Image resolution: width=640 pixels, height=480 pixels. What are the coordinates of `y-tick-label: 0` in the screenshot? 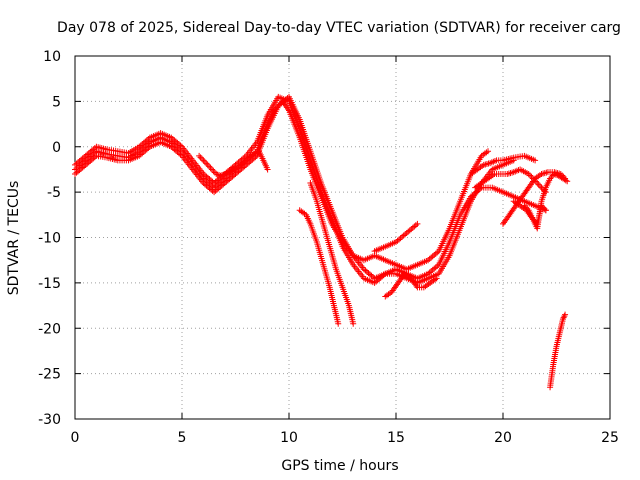 It's located at (56, 148).